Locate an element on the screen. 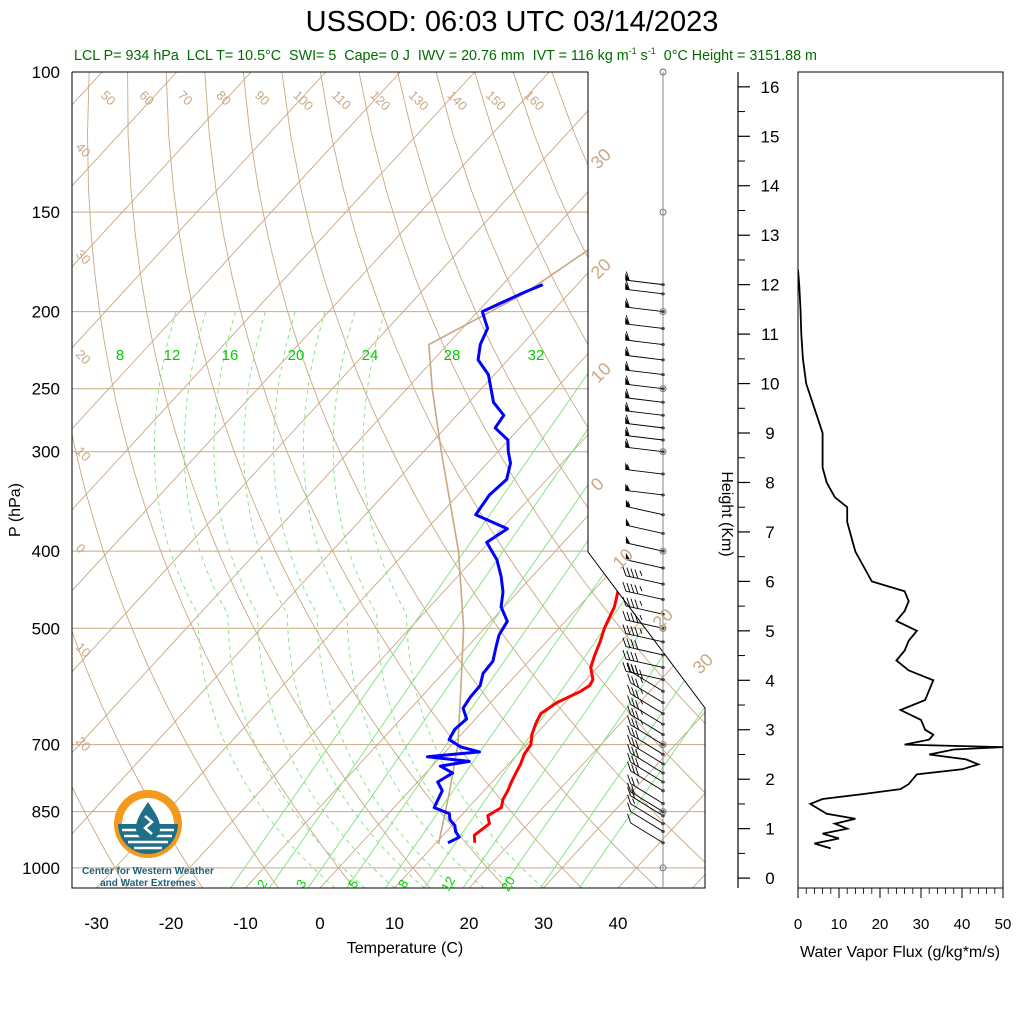 This screenshot has height=1024, width=1024. mixing-ratio-bottom-label: 20 is located at coordinates (508, 884).